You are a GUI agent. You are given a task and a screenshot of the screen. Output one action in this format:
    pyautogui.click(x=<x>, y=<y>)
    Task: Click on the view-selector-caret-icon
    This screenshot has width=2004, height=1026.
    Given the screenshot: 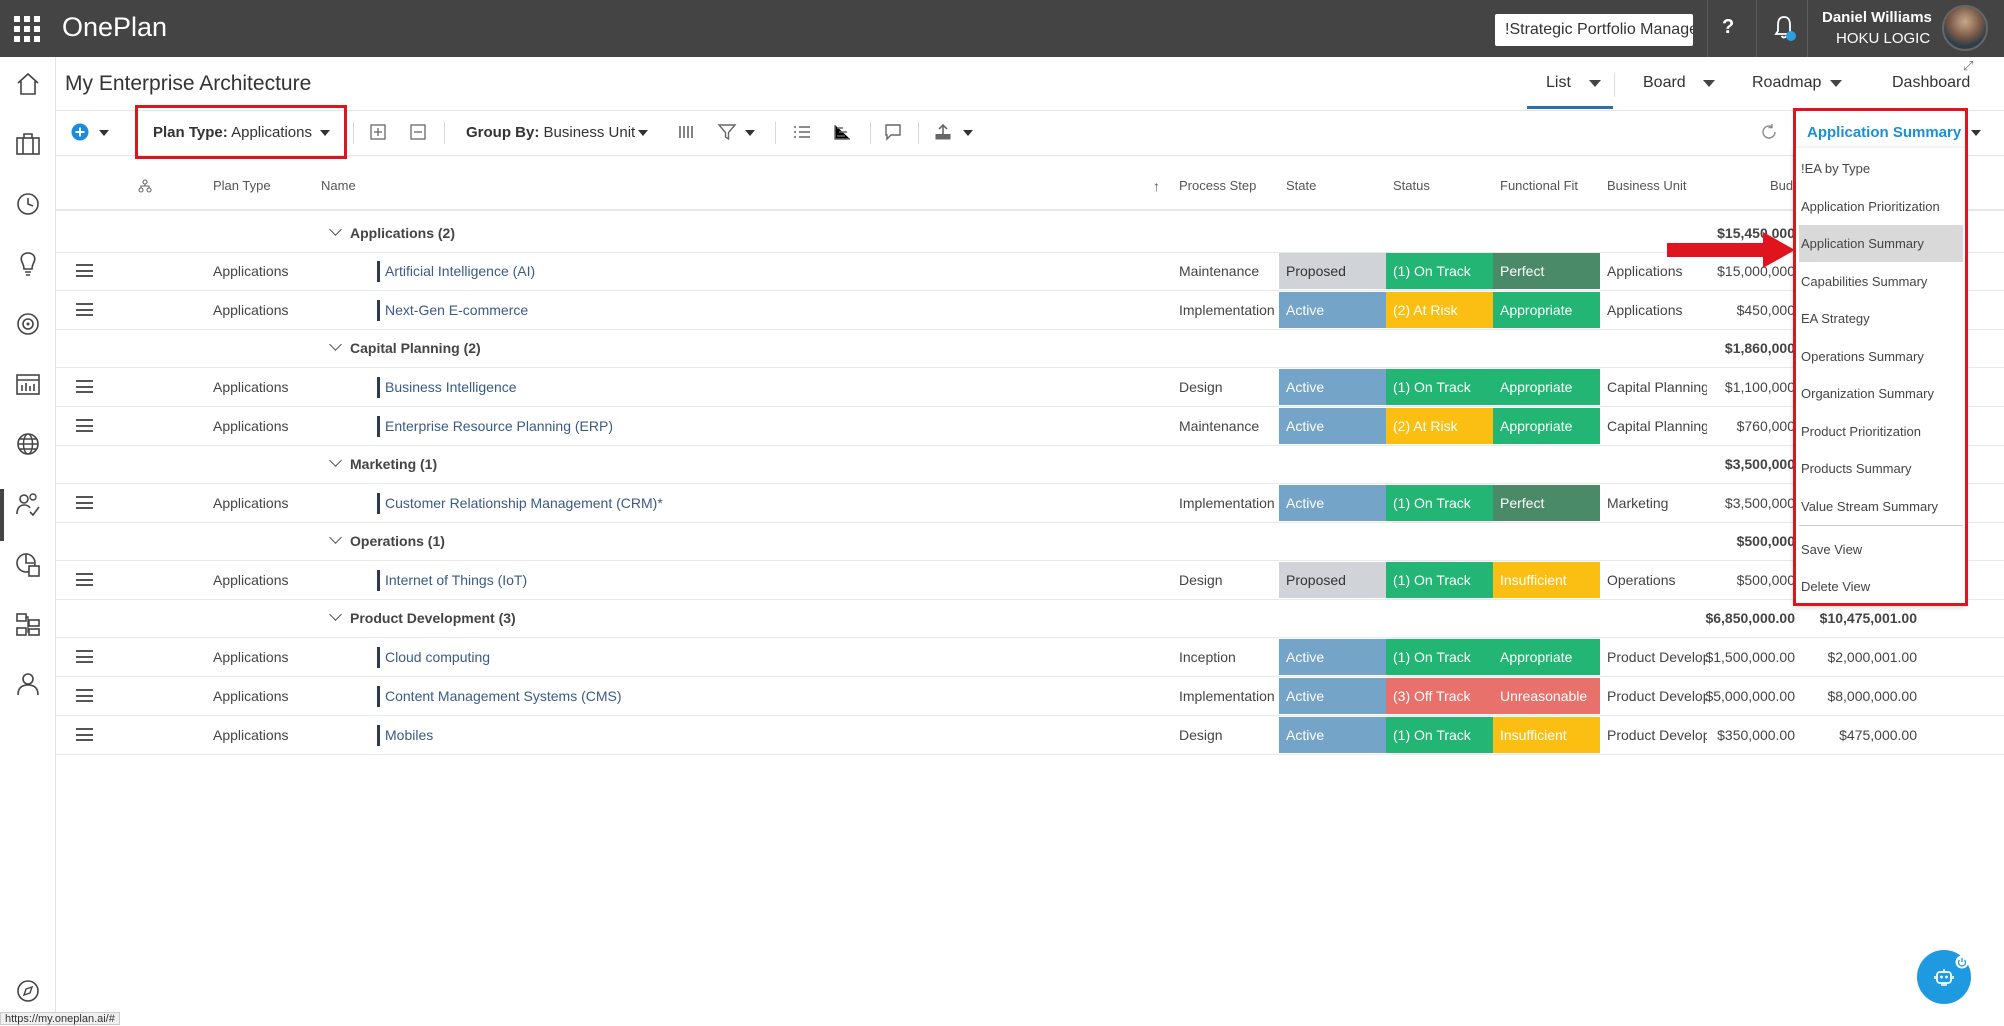 What is the action you would take?
    pyautogui.click(x=1976, y=133)
    